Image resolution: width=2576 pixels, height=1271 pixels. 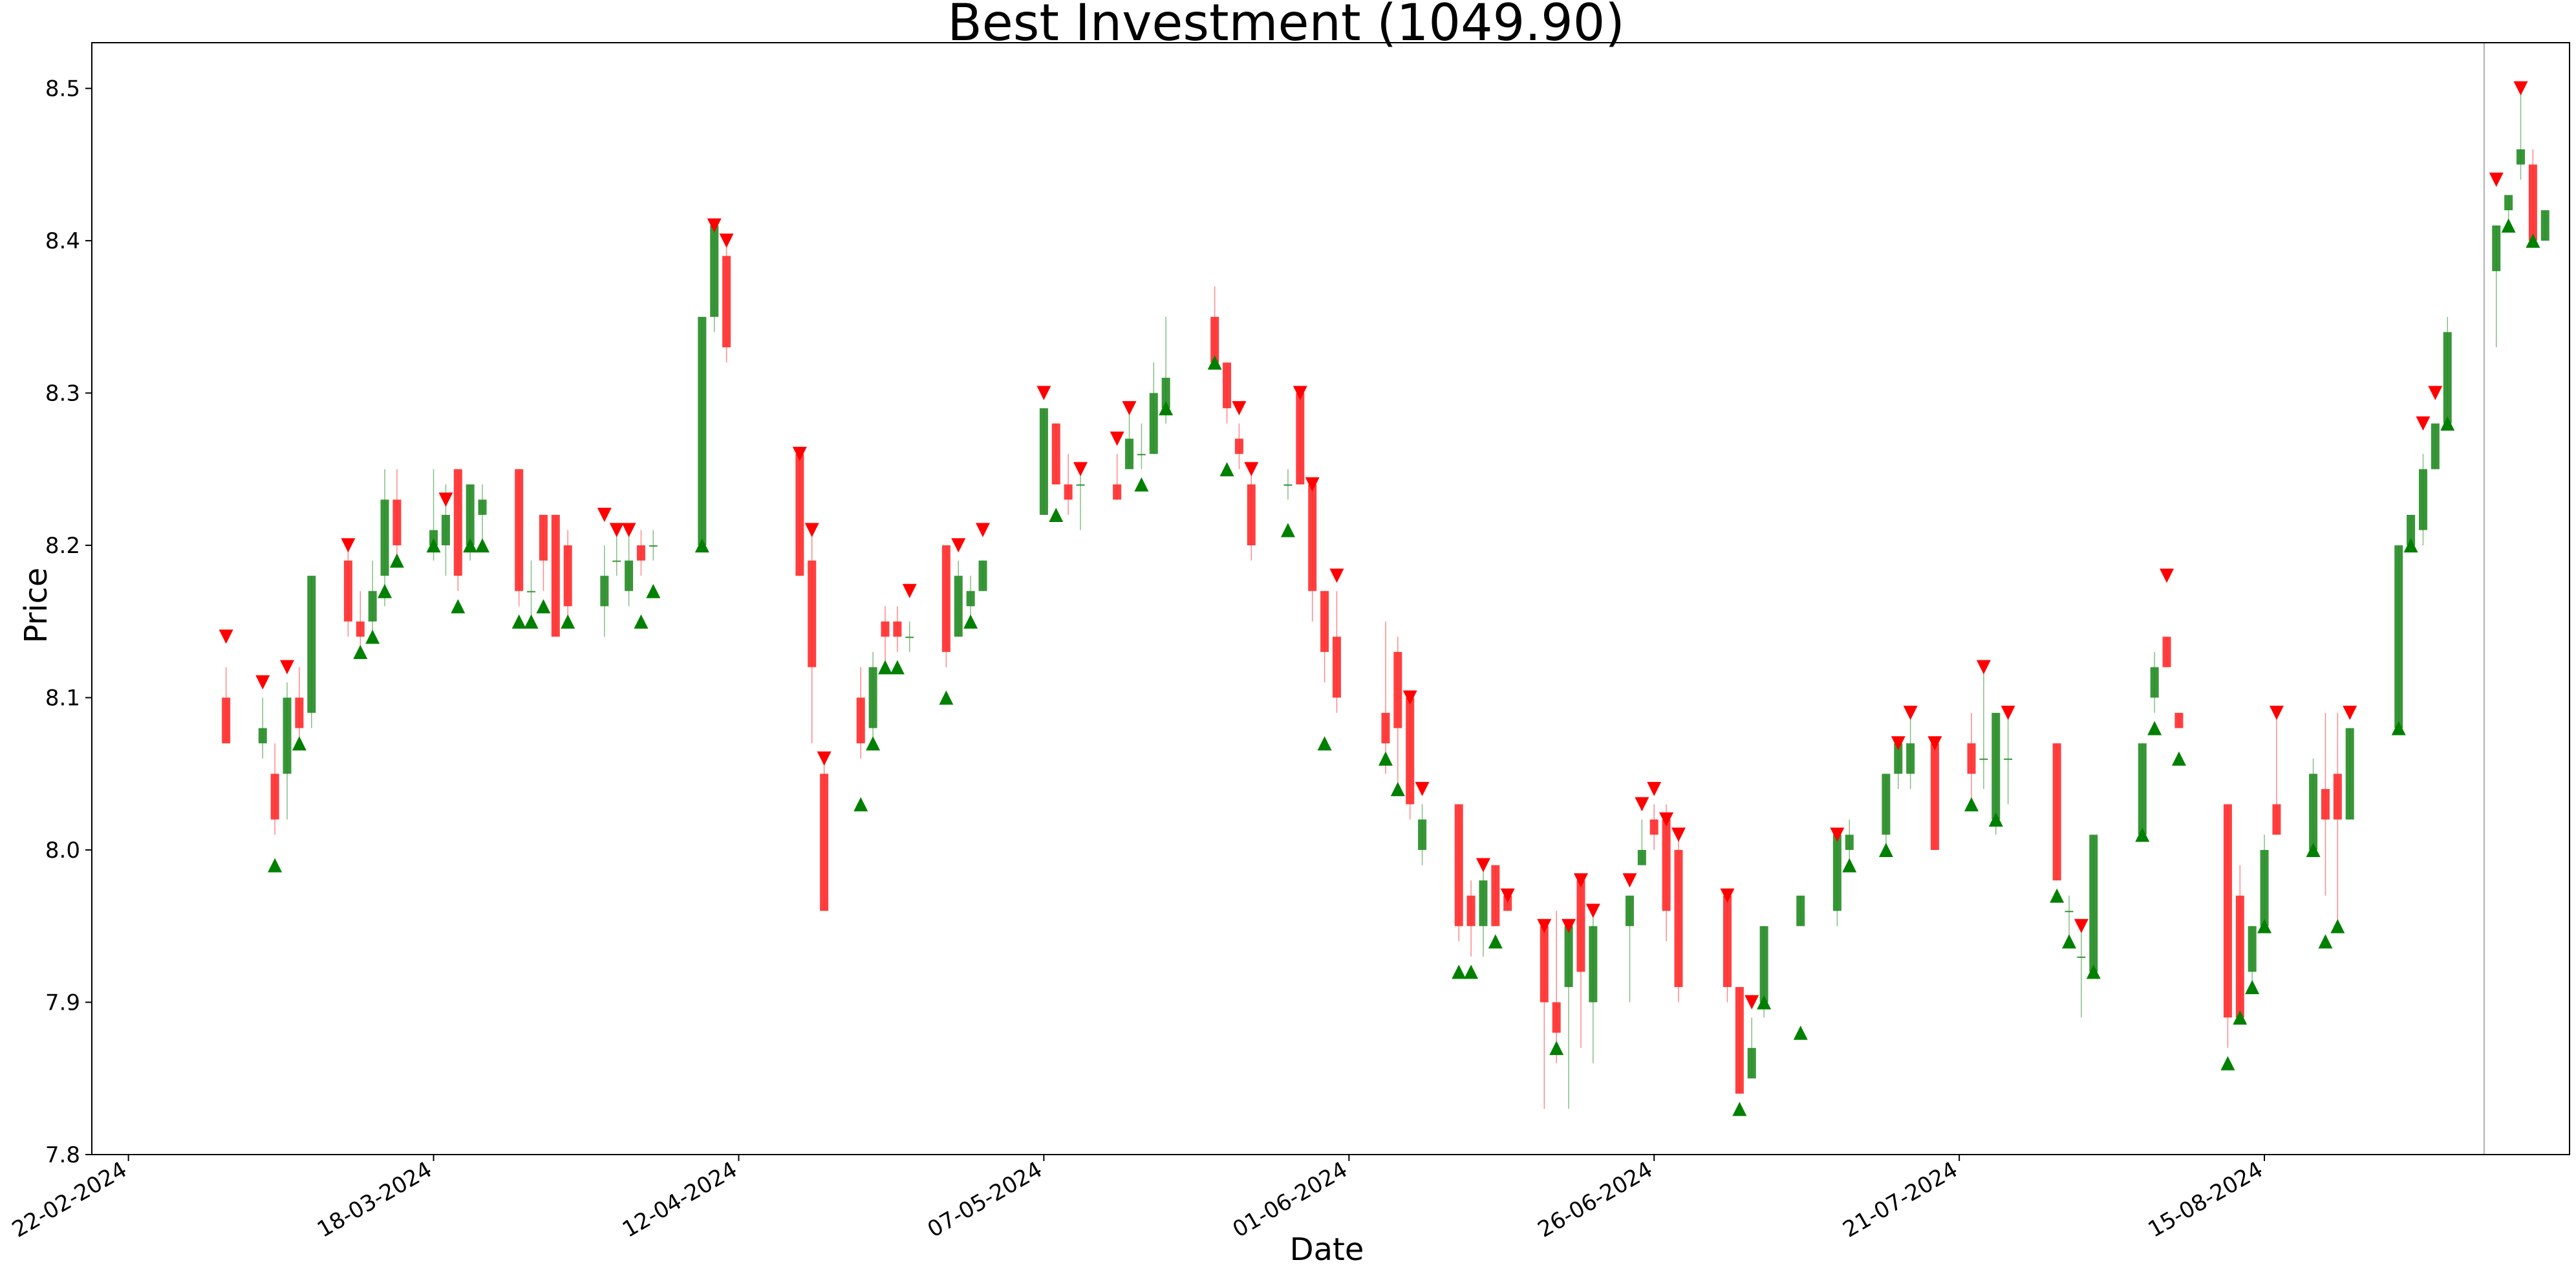 I want to click on y-tick-label: 8.0, so click(x=63, y=851).